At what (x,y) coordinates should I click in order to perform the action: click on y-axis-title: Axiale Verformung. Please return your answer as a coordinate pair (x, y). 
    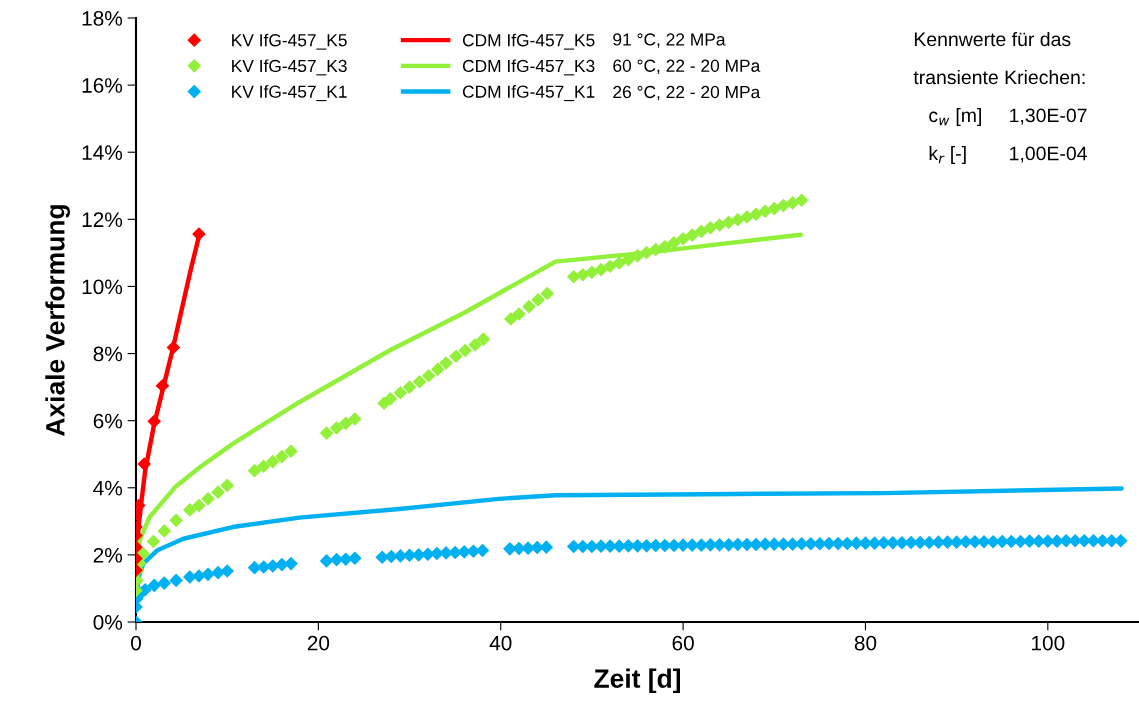
    Looking at the image, I should click on (57, 320).